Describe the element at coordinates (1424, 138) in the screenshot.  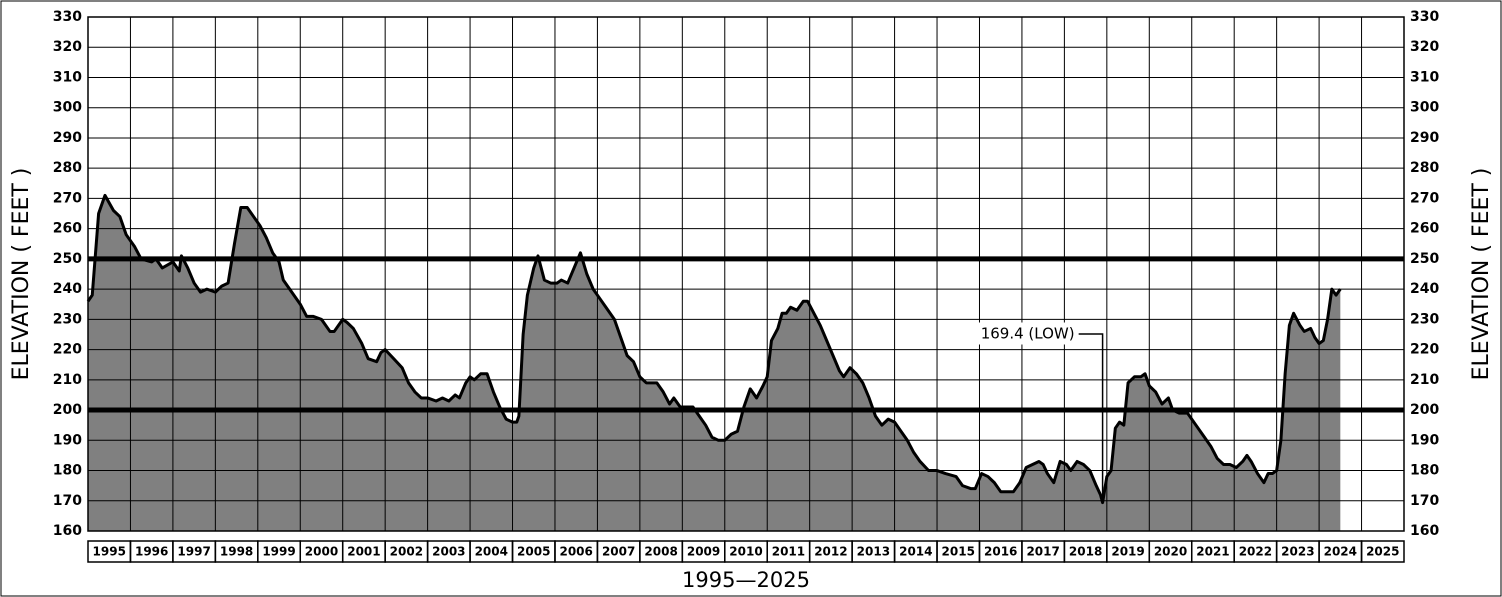
I see `y2-tick-label: 290` at that location.